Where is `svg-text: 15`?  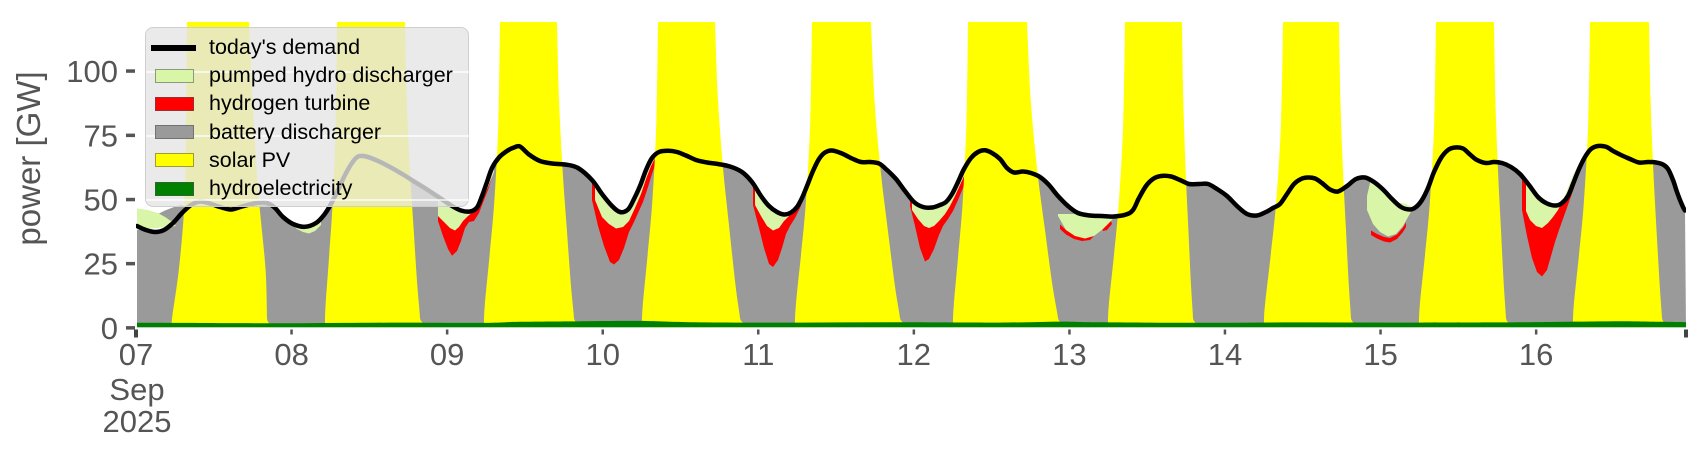
svg-text: 15 is located at coordinates (1380, 354).